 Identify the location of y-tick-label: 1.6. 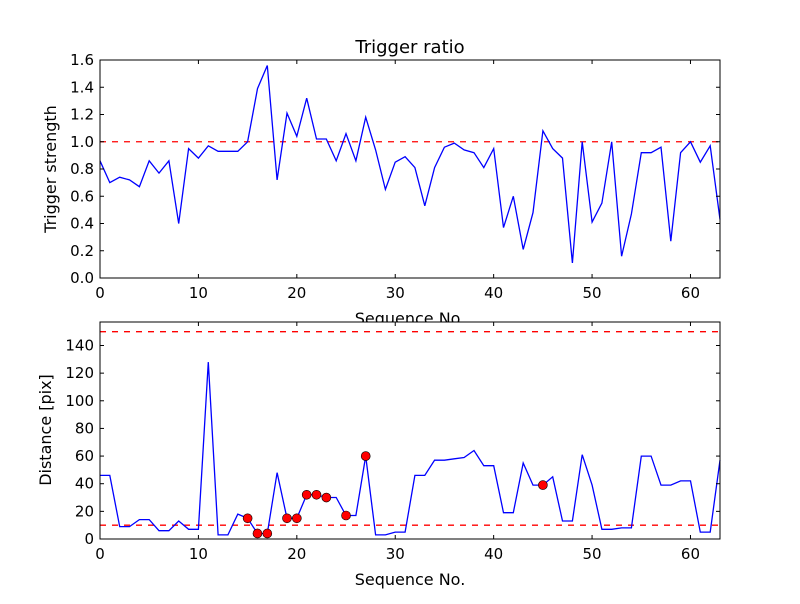
(82, 60).